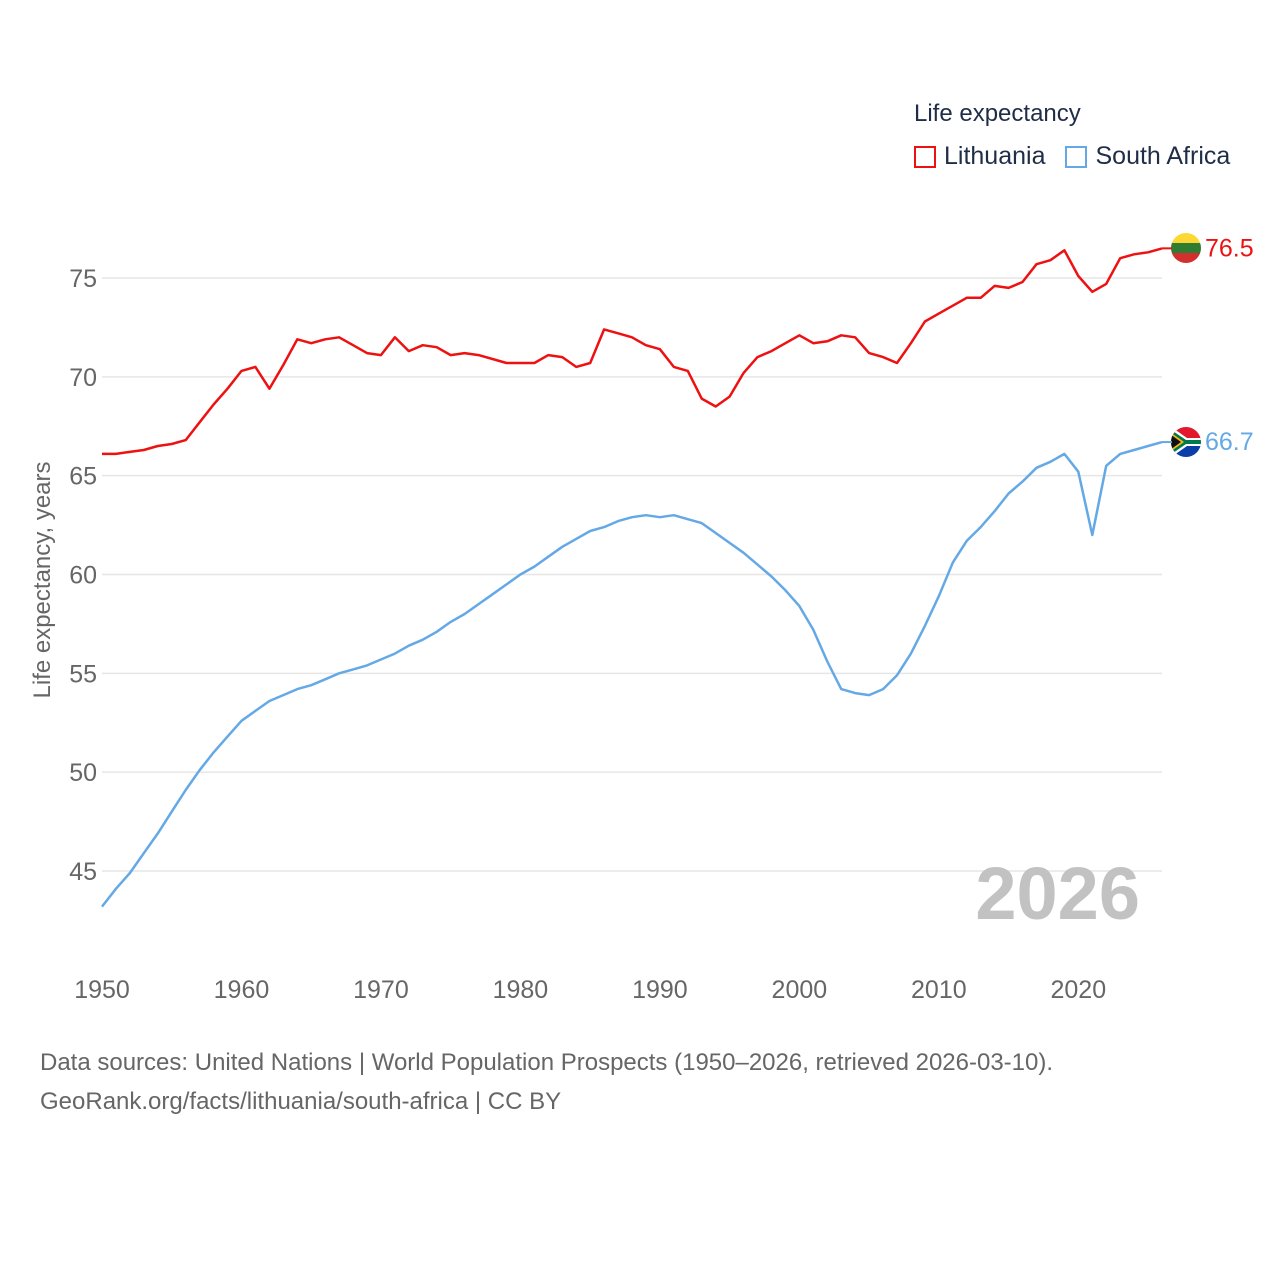 The width and height of the screenshot is (1280, 1280). Describe the element at coordinates (83, 279) in the screenshot. I see `y-tick-label: 75` at that location.